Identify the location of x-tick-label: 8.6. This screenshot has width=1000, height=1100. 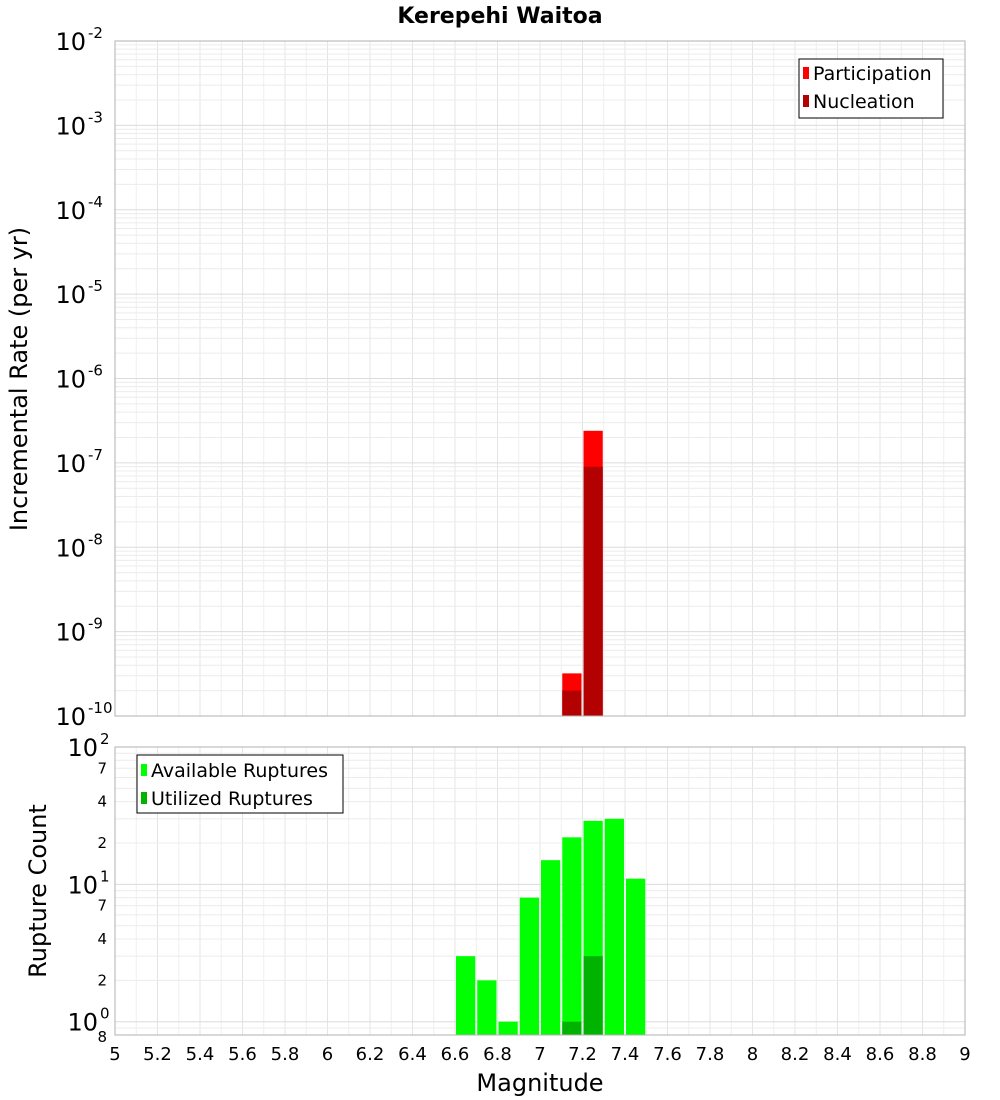
(880, 1054).